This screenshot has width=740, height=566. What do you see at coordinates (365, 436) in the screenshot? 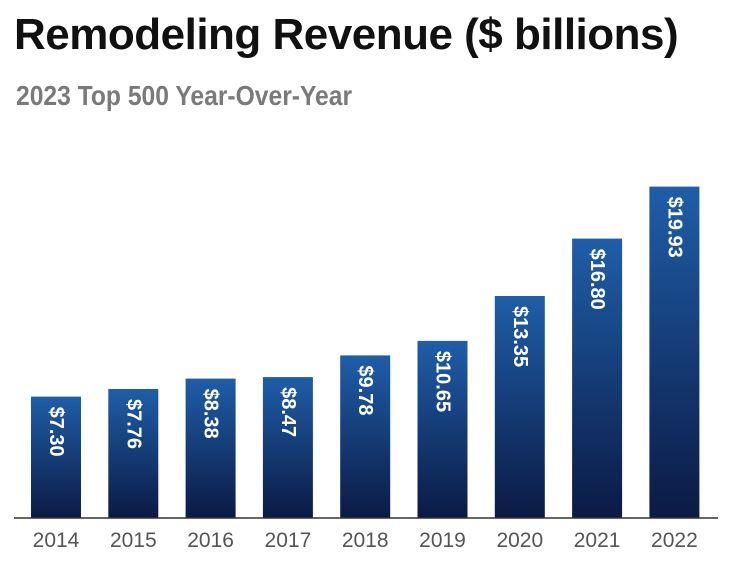
I see `bar-2018` at bounding box center [365, 436].